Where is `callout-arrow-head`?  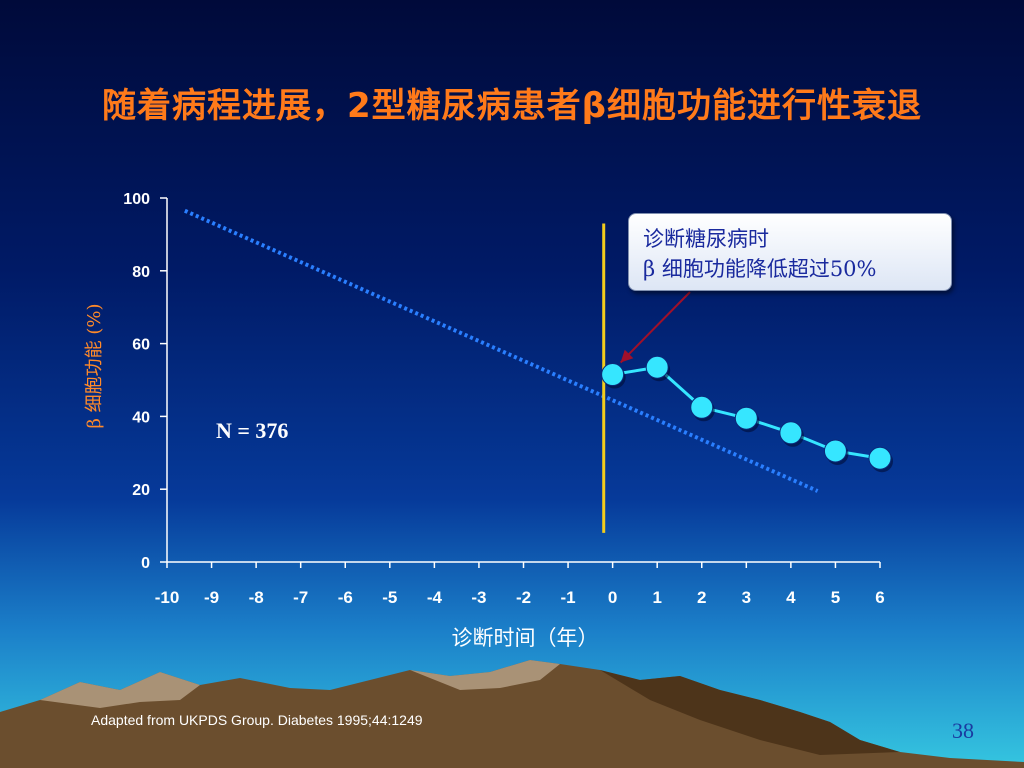 callout-arrow-head is located at coordinates (627, 356).